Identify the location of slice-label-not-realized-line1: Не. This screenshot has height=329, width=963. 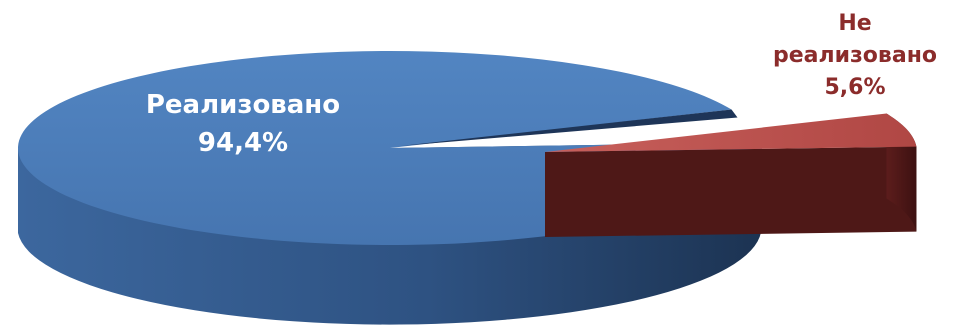
(855, 23).